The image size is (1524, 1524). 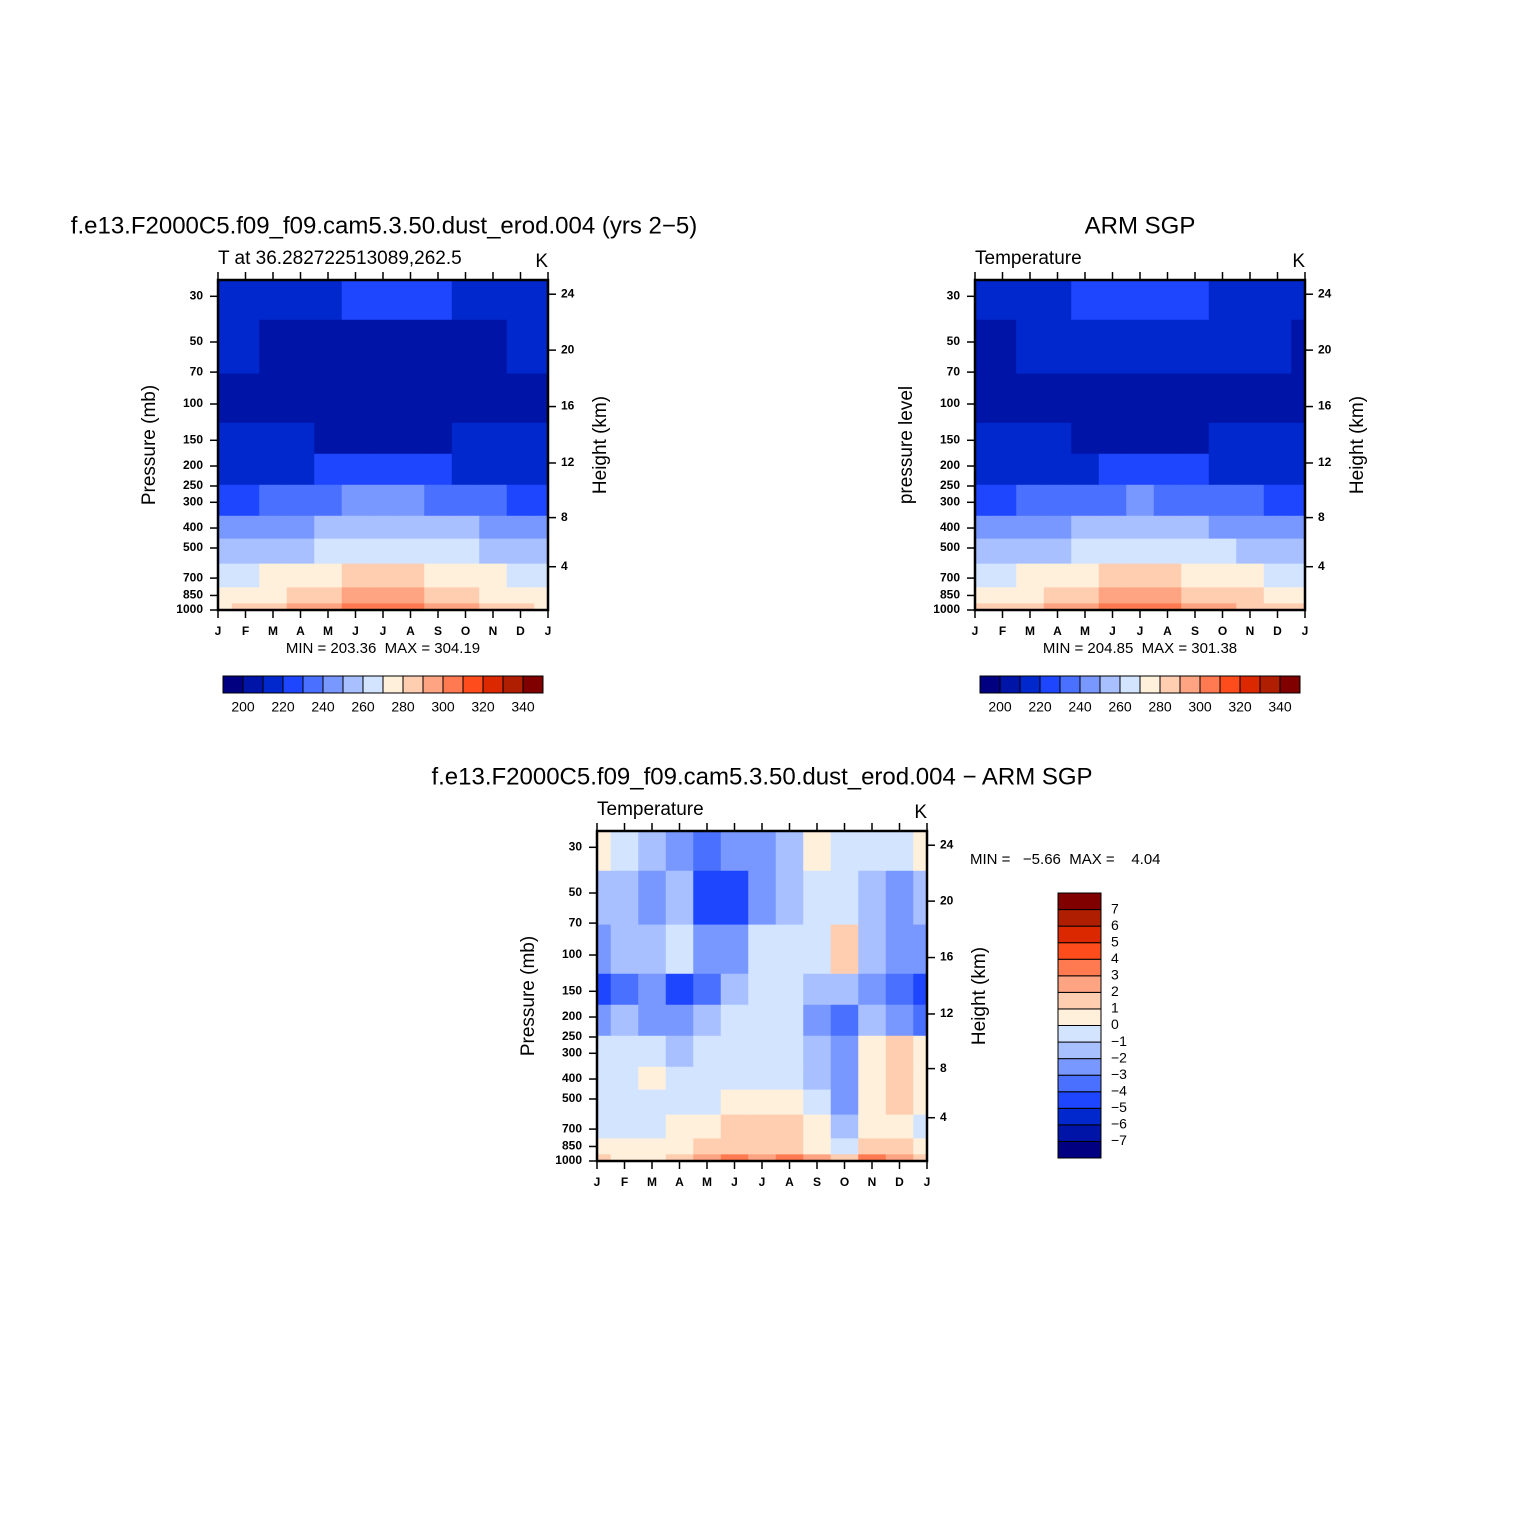 I want to click on subtitle-left: Temperature, so click(x=1028, y=258).